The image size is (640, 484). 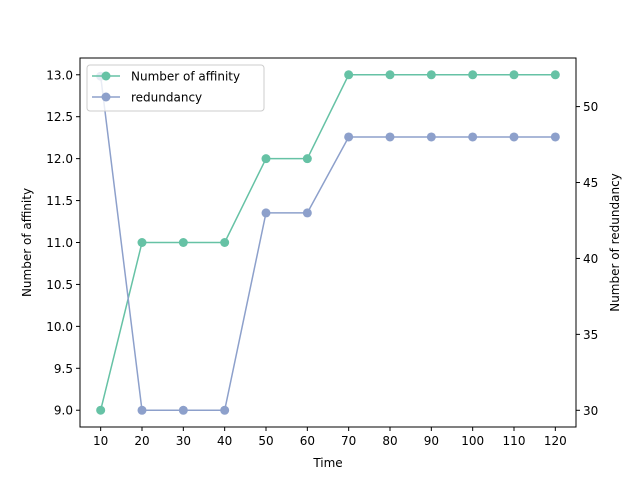 I want to click on y-left-tick-label: 11.5, so click(x=59, y=201).